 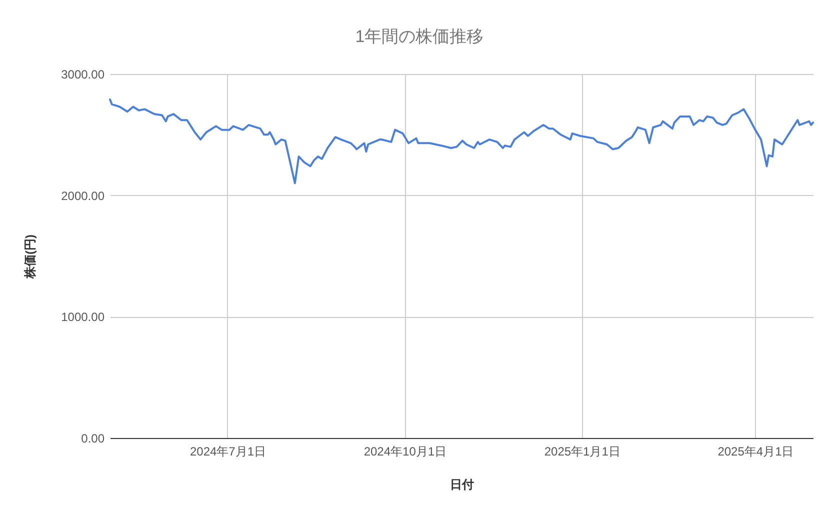 I want to click on x-axis-title: 日付, so click(x=462, y=485).